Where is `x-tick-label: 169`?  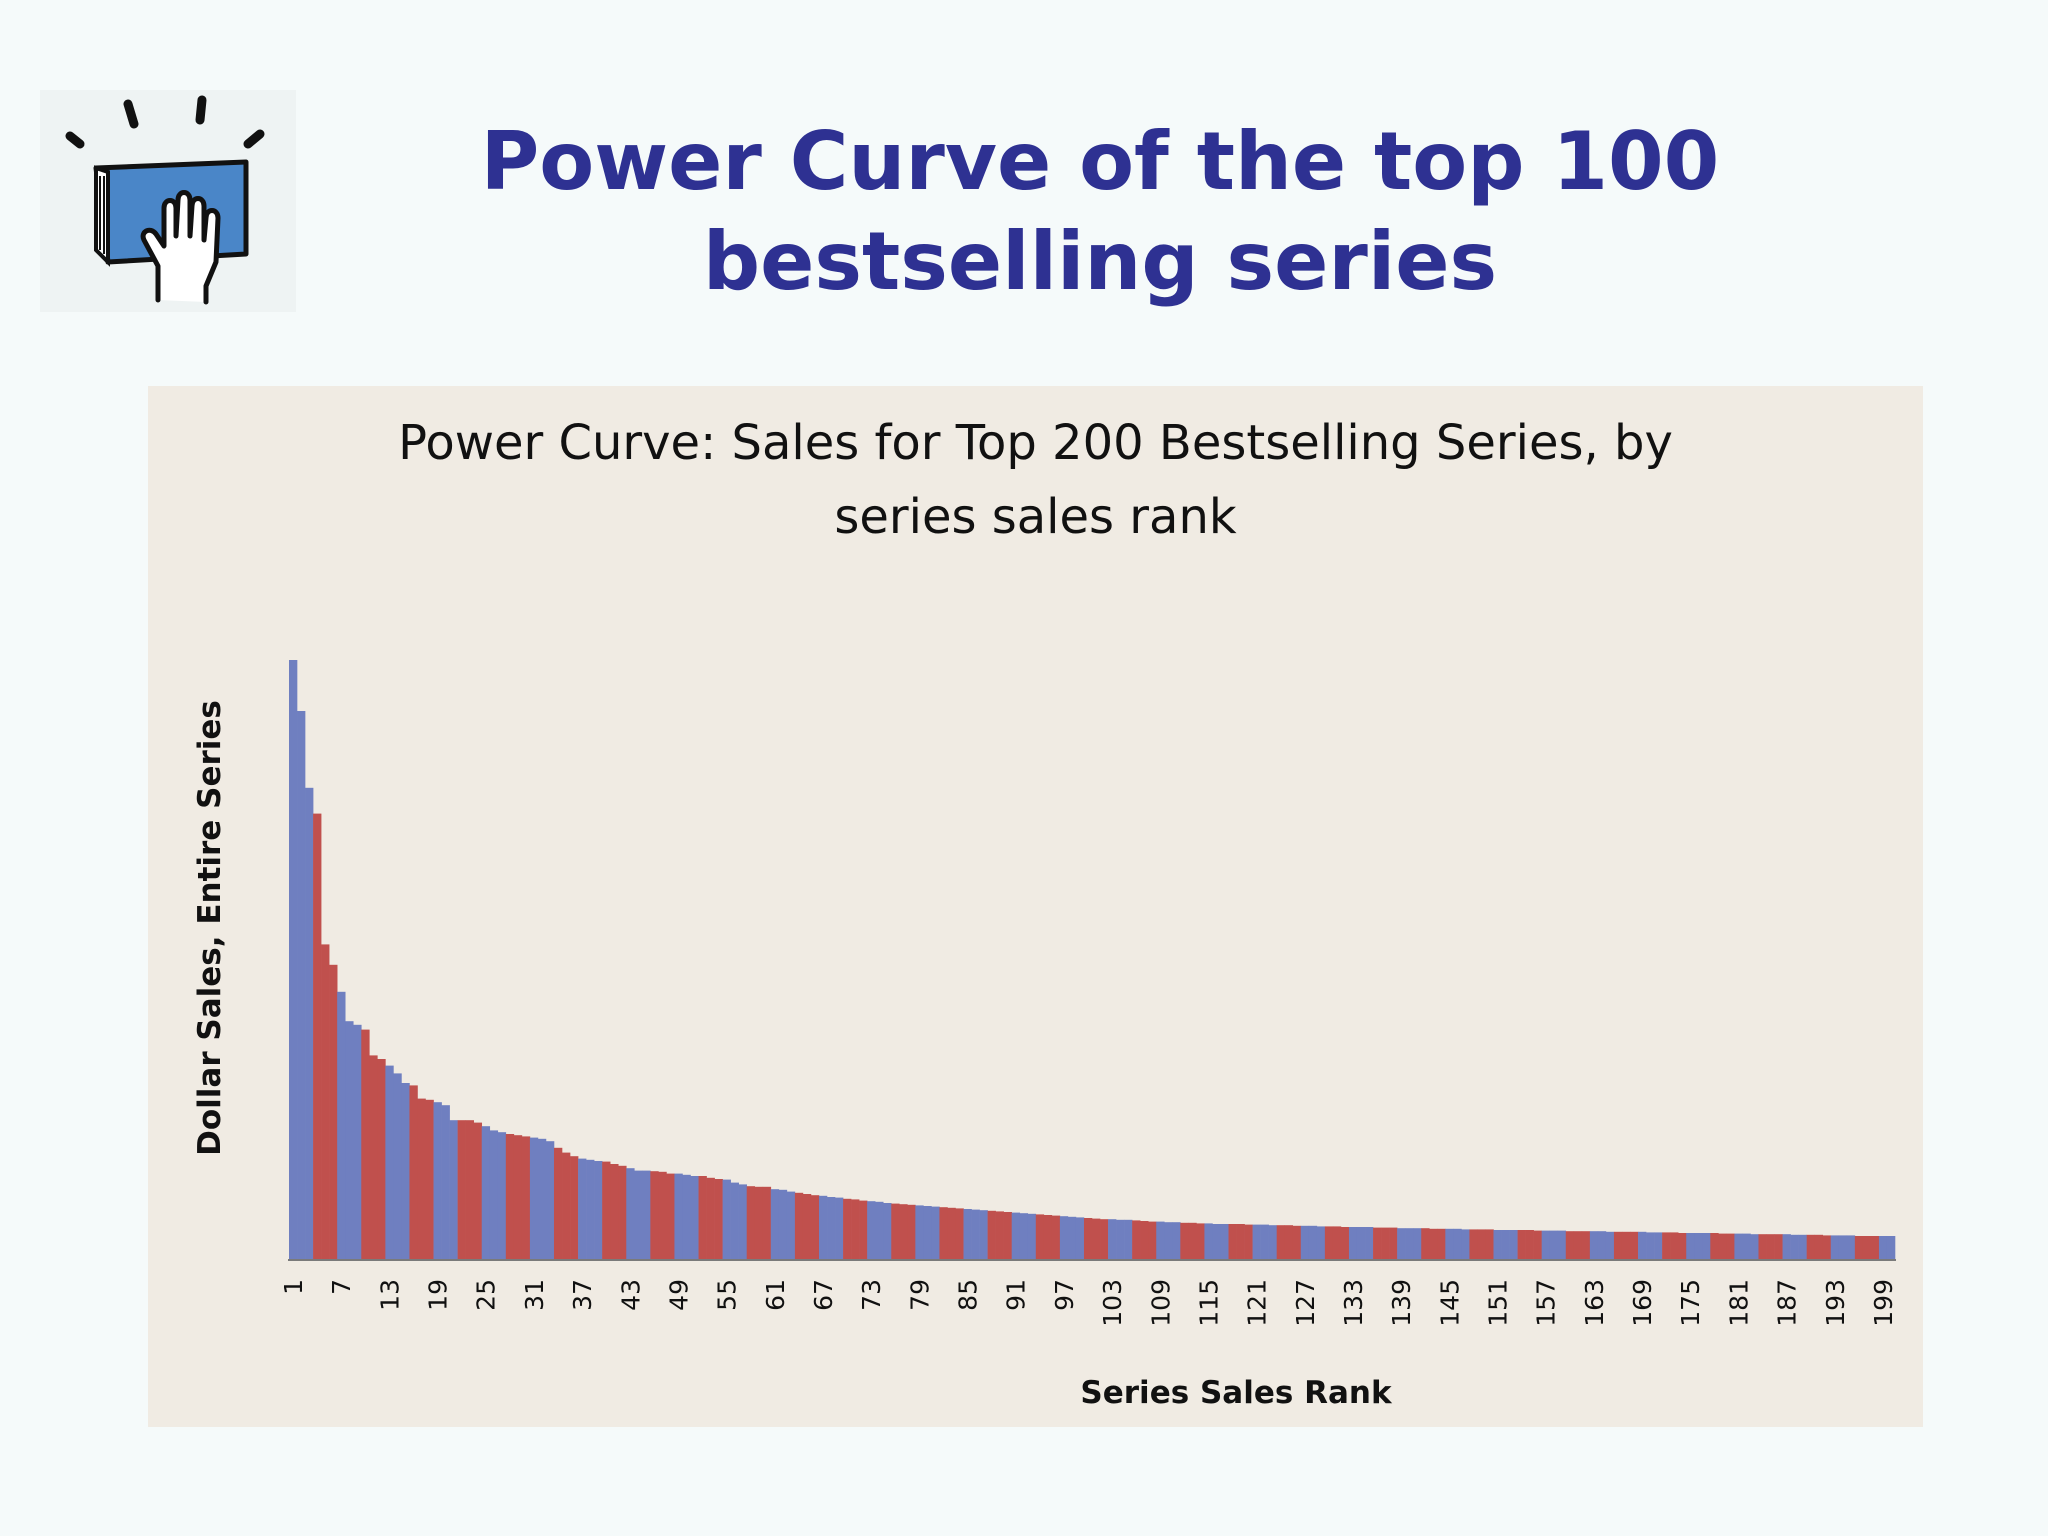 x-tick-label: 169 is located at coordinates (1642, 1303).